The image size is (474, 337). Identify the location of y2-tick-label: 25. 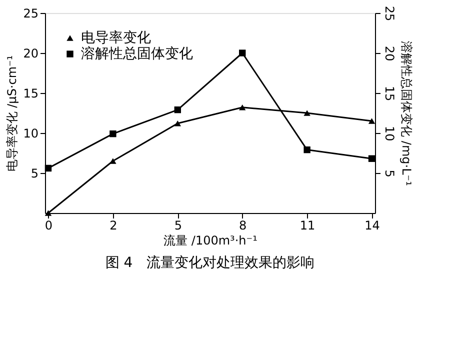
(389, 14).